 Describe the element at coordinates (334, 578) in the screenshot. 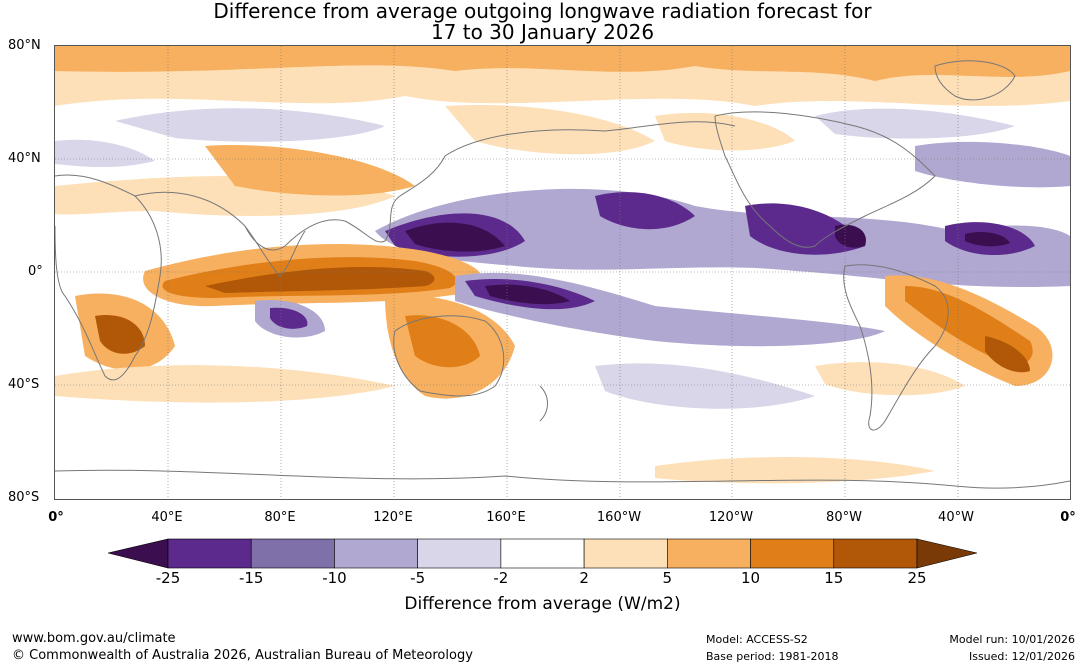

I see `colorbar-tick-label: -10` at that location.